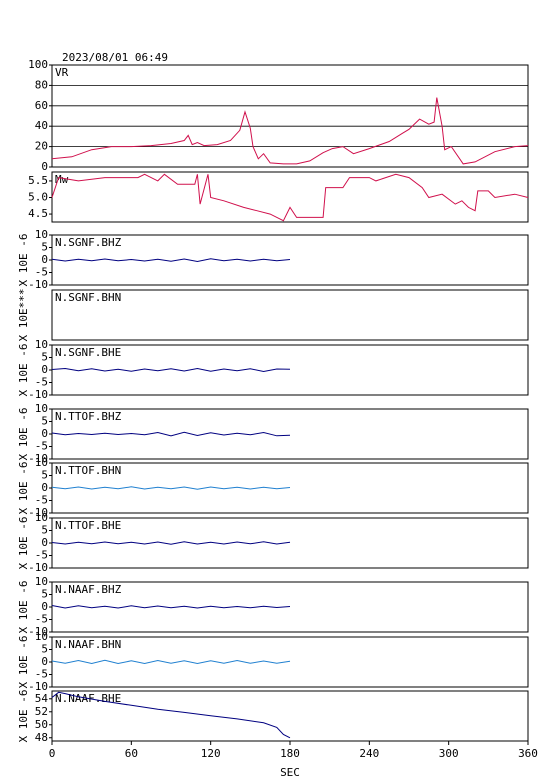  What do you see at coordinates (41, 105) in the screenshot?
I see `y-tick-label: 60` at bounding box center [41, 105].